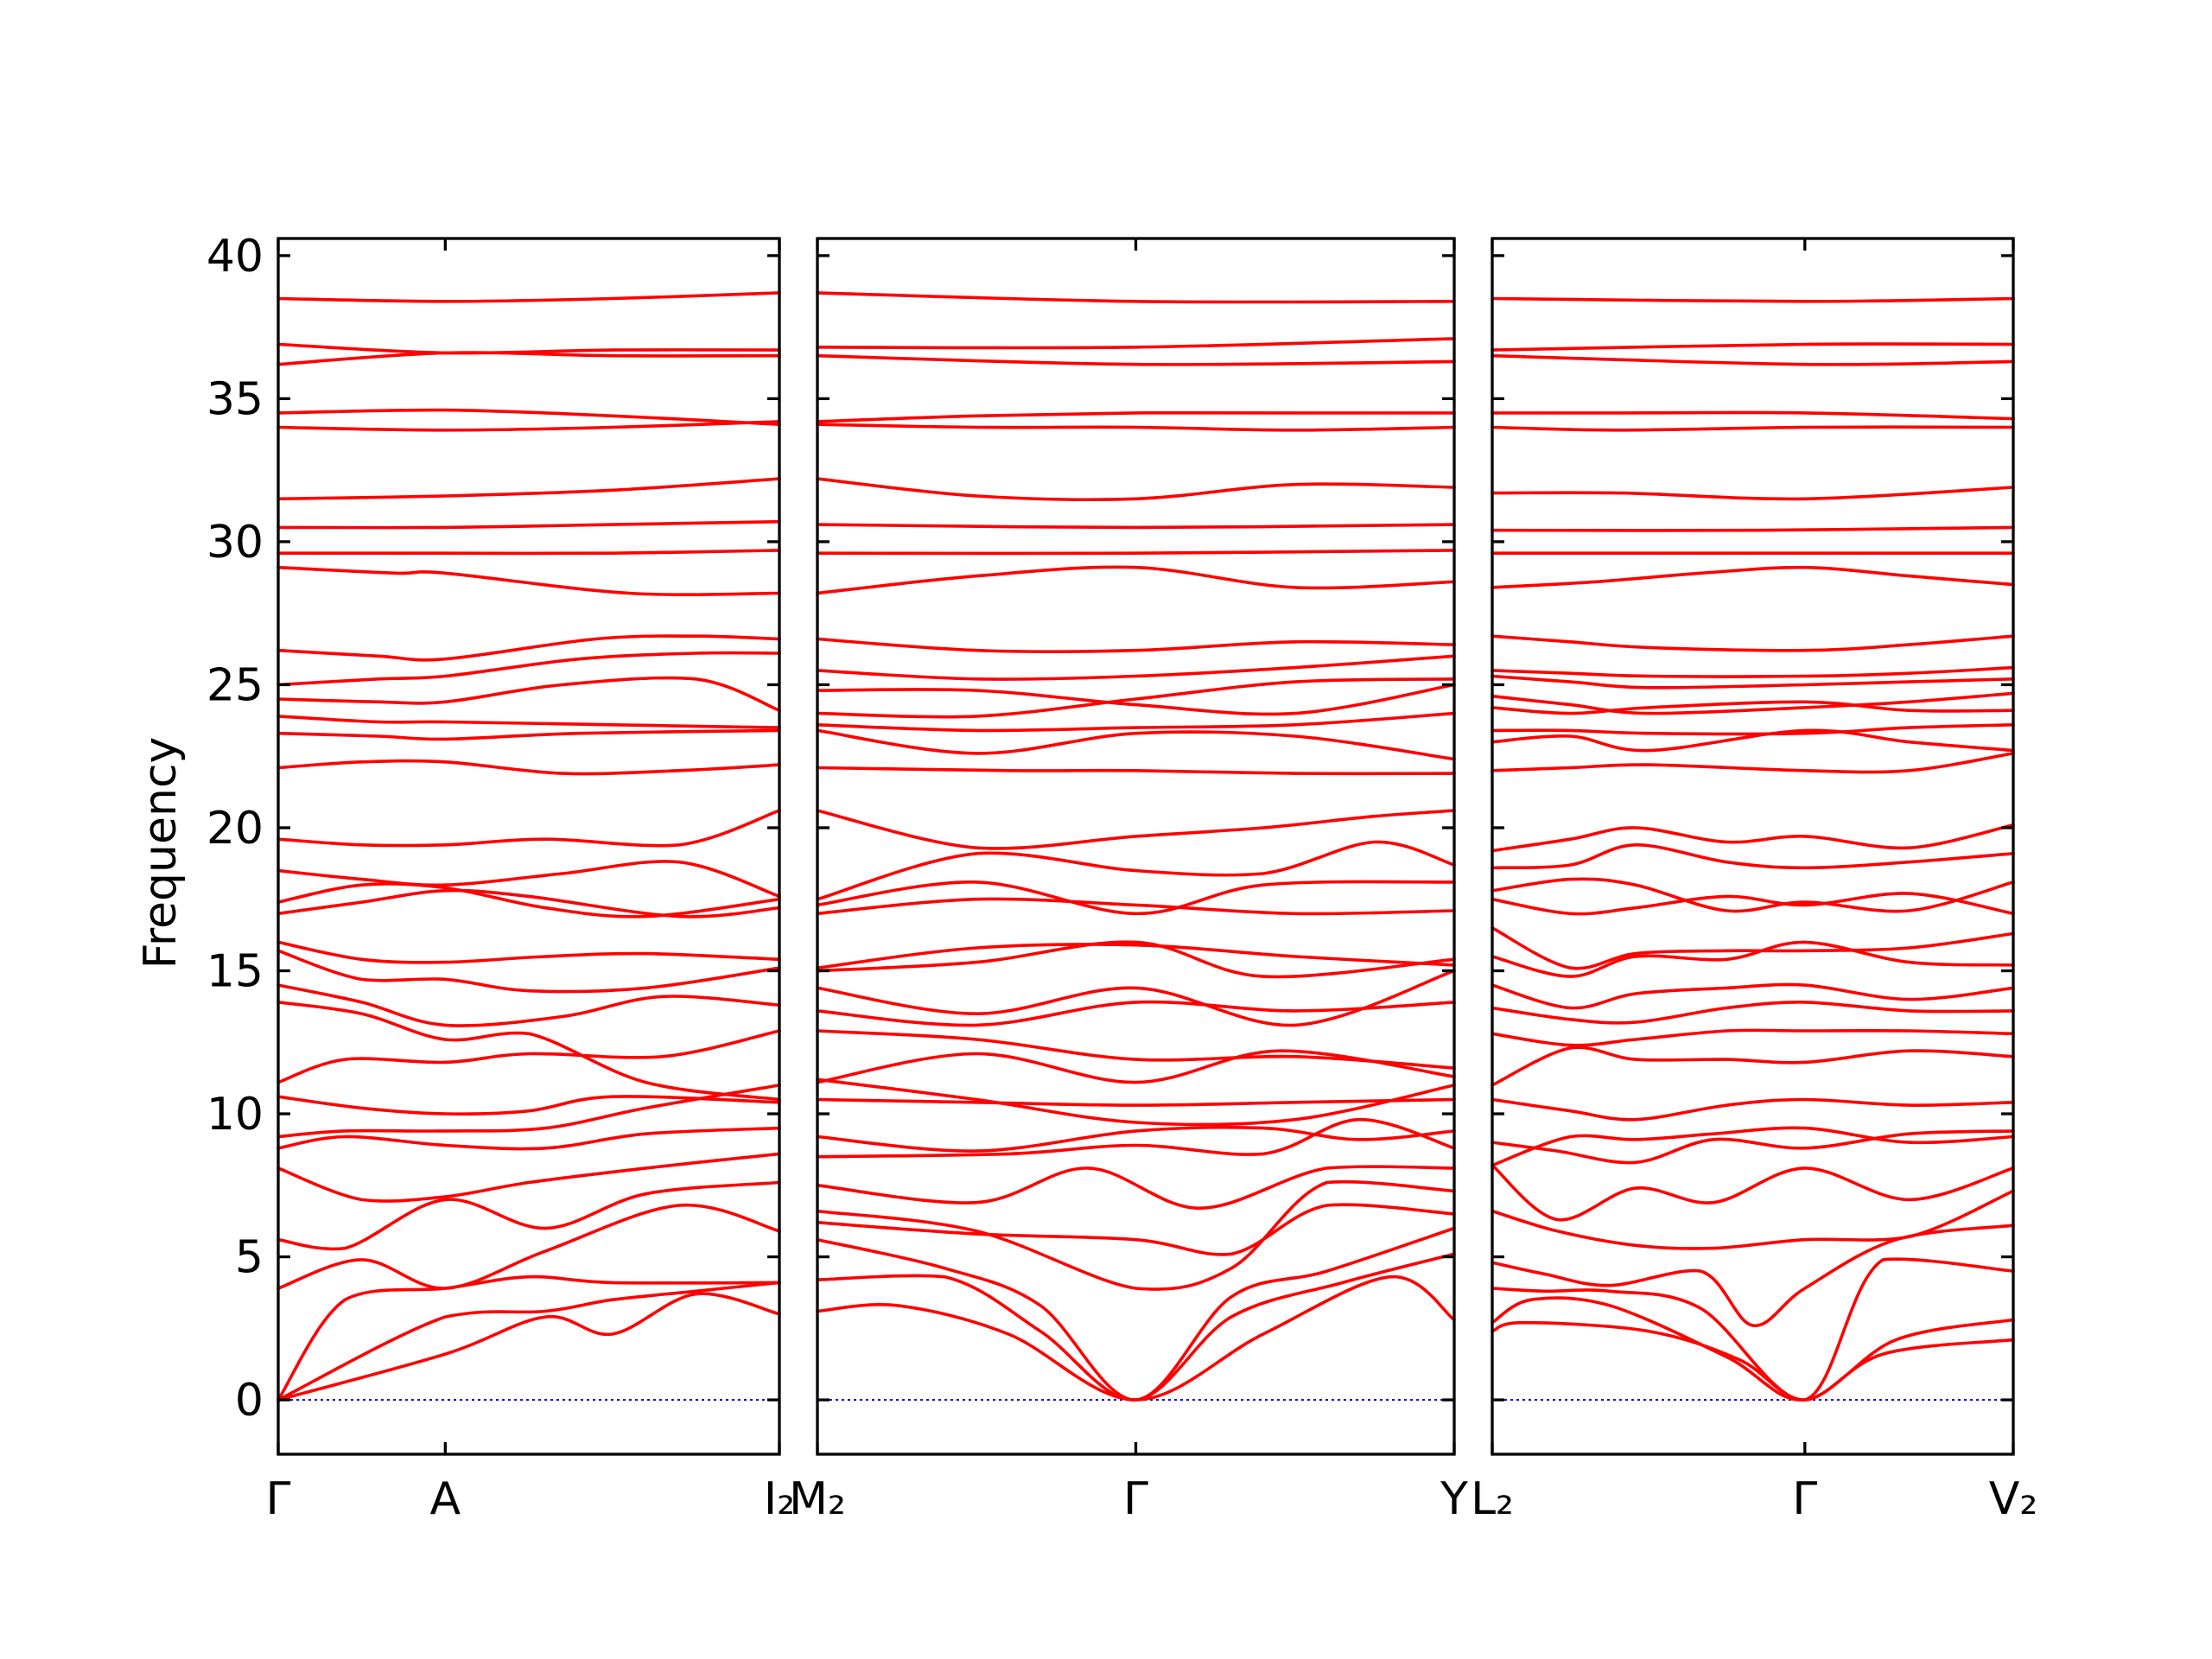  I want to click on x-tick-label: V₂, so click(2013, 1499).